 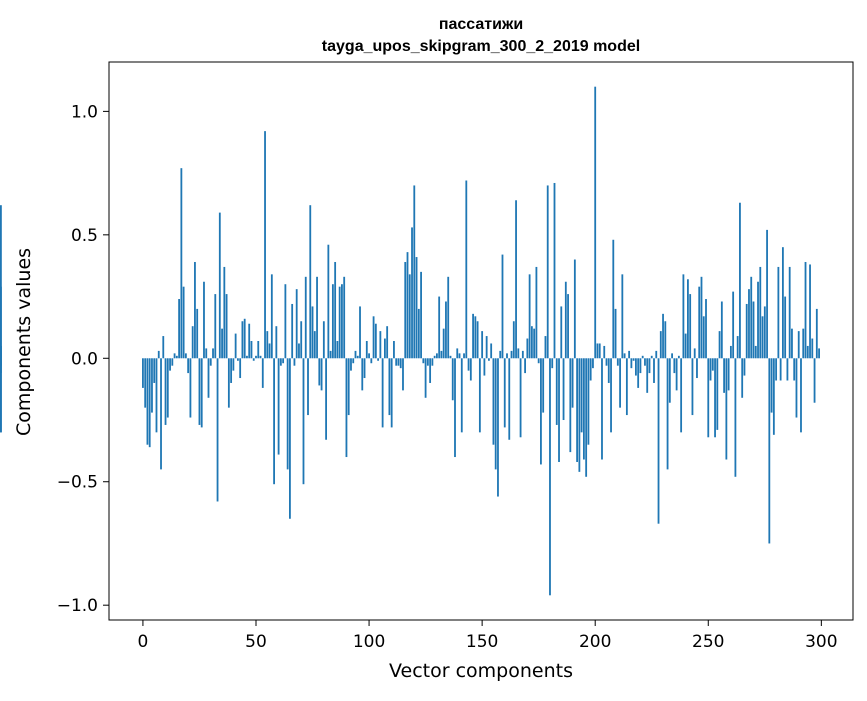 What do you see at coordinates (595, 642) in the screenshot?
I see `x-tick-label: 200` at bounding box center [595, 642].